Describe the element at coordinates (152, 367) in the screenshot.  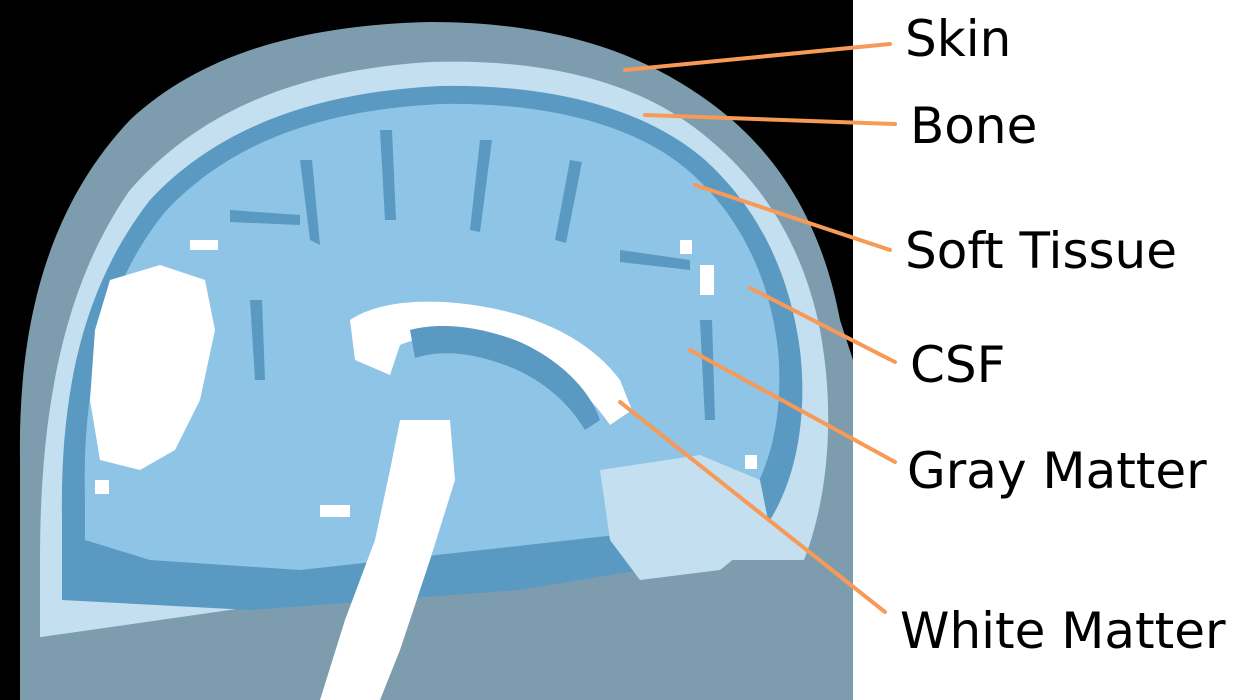
I see `frontal-white-matter` at that location.